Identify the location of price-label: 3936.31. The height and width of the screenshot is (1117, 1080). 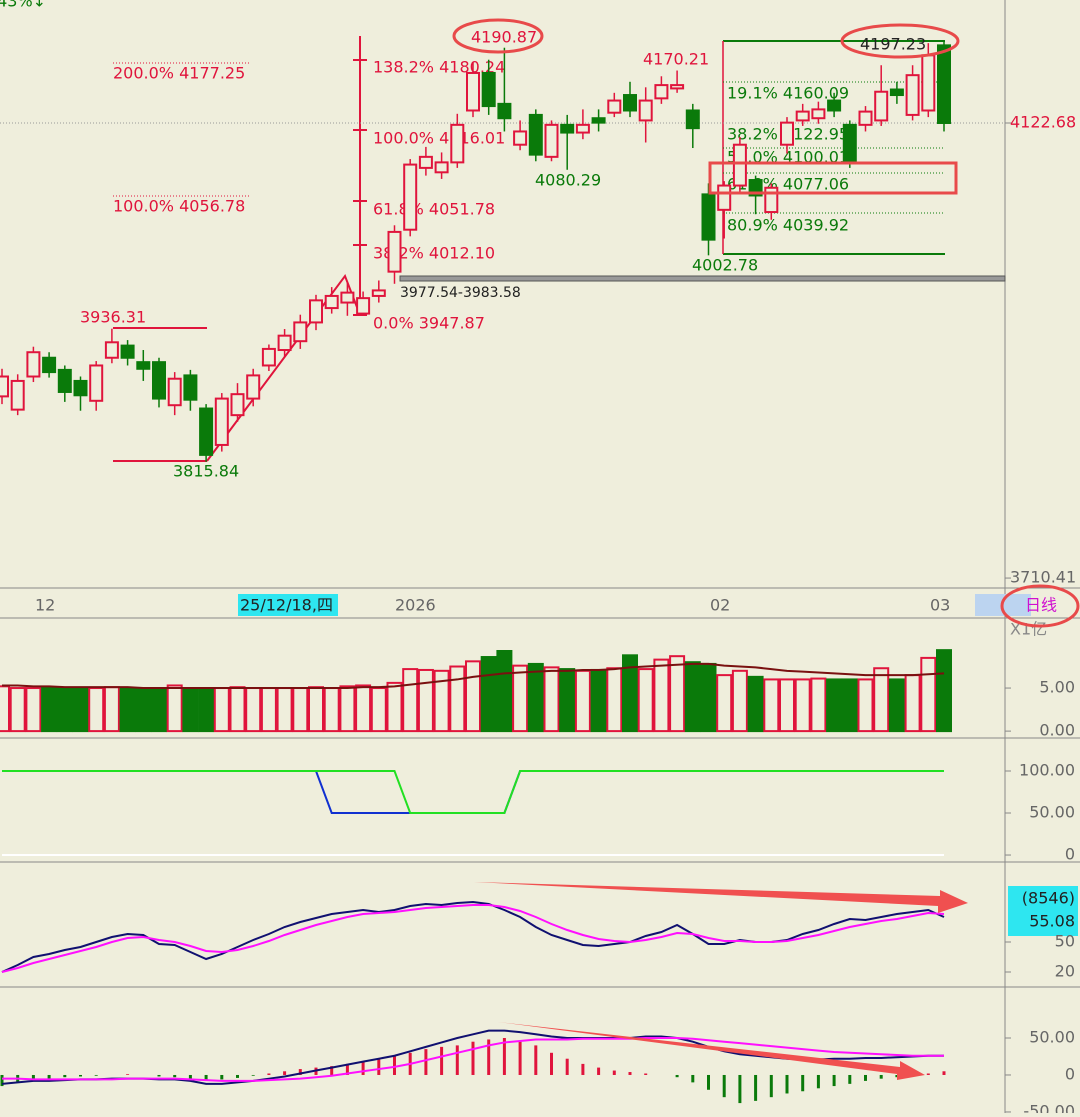
(113, 317).